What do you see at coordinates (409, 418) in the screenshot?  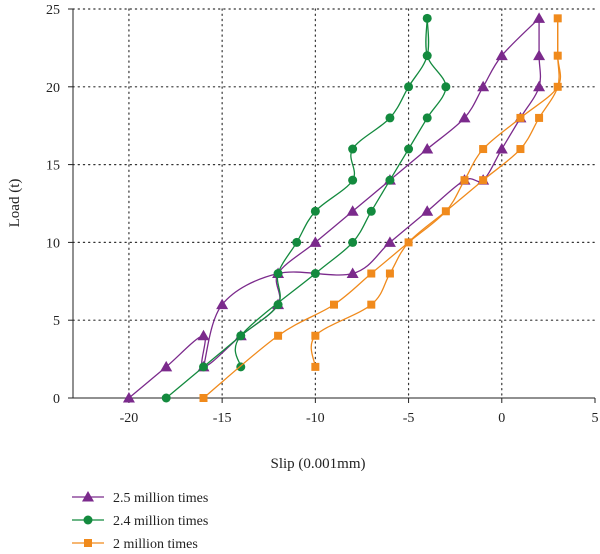 I see `x-tick-label: -5` at bounding box center [409, 418].